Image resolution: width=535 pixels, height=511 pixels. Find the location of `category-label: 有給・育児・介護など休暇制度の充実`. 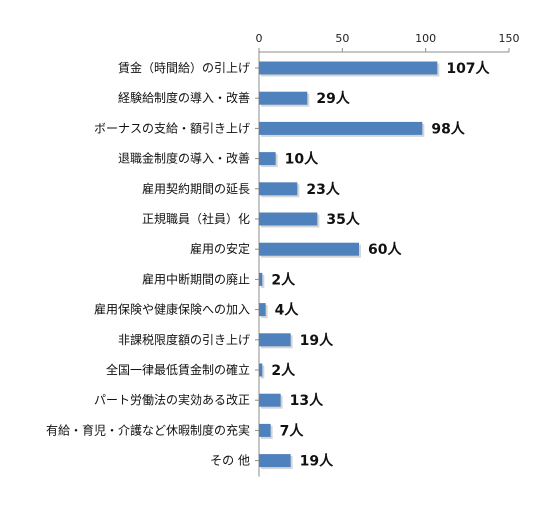

category-label: 有給・育児・介護など休暇制度の充実 is located at coordinates (148, 429).